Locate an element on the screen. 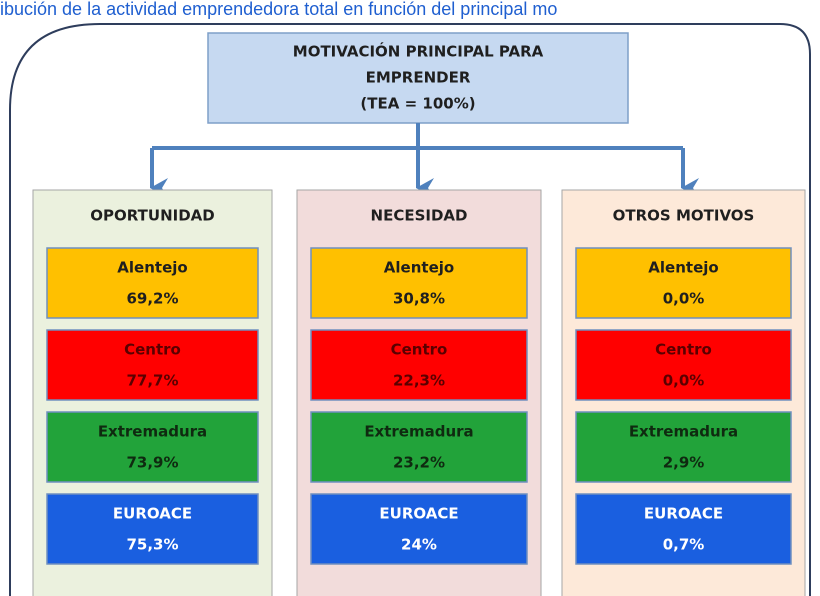  region-value: 23,2% is located at coordinates (419, 463).